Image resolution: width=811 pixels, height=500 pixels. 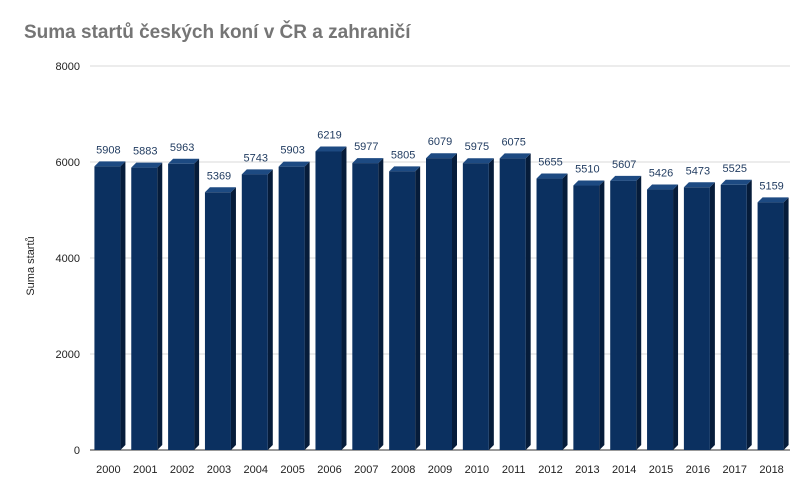 What do you see at coordinates (145, 470) in the screenshot?
I see `x-tick-label-2001: 2001` at bounding box center [145, 470].